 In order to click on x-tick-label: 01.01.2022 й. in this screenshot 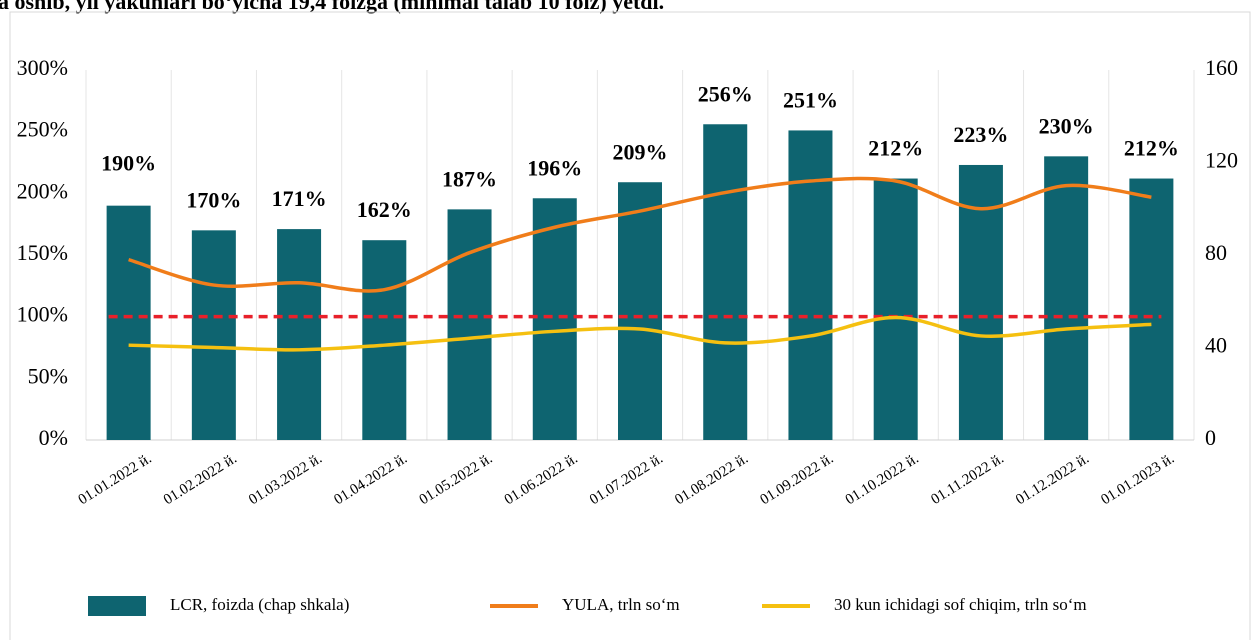, I will do `click(115, 480)`.